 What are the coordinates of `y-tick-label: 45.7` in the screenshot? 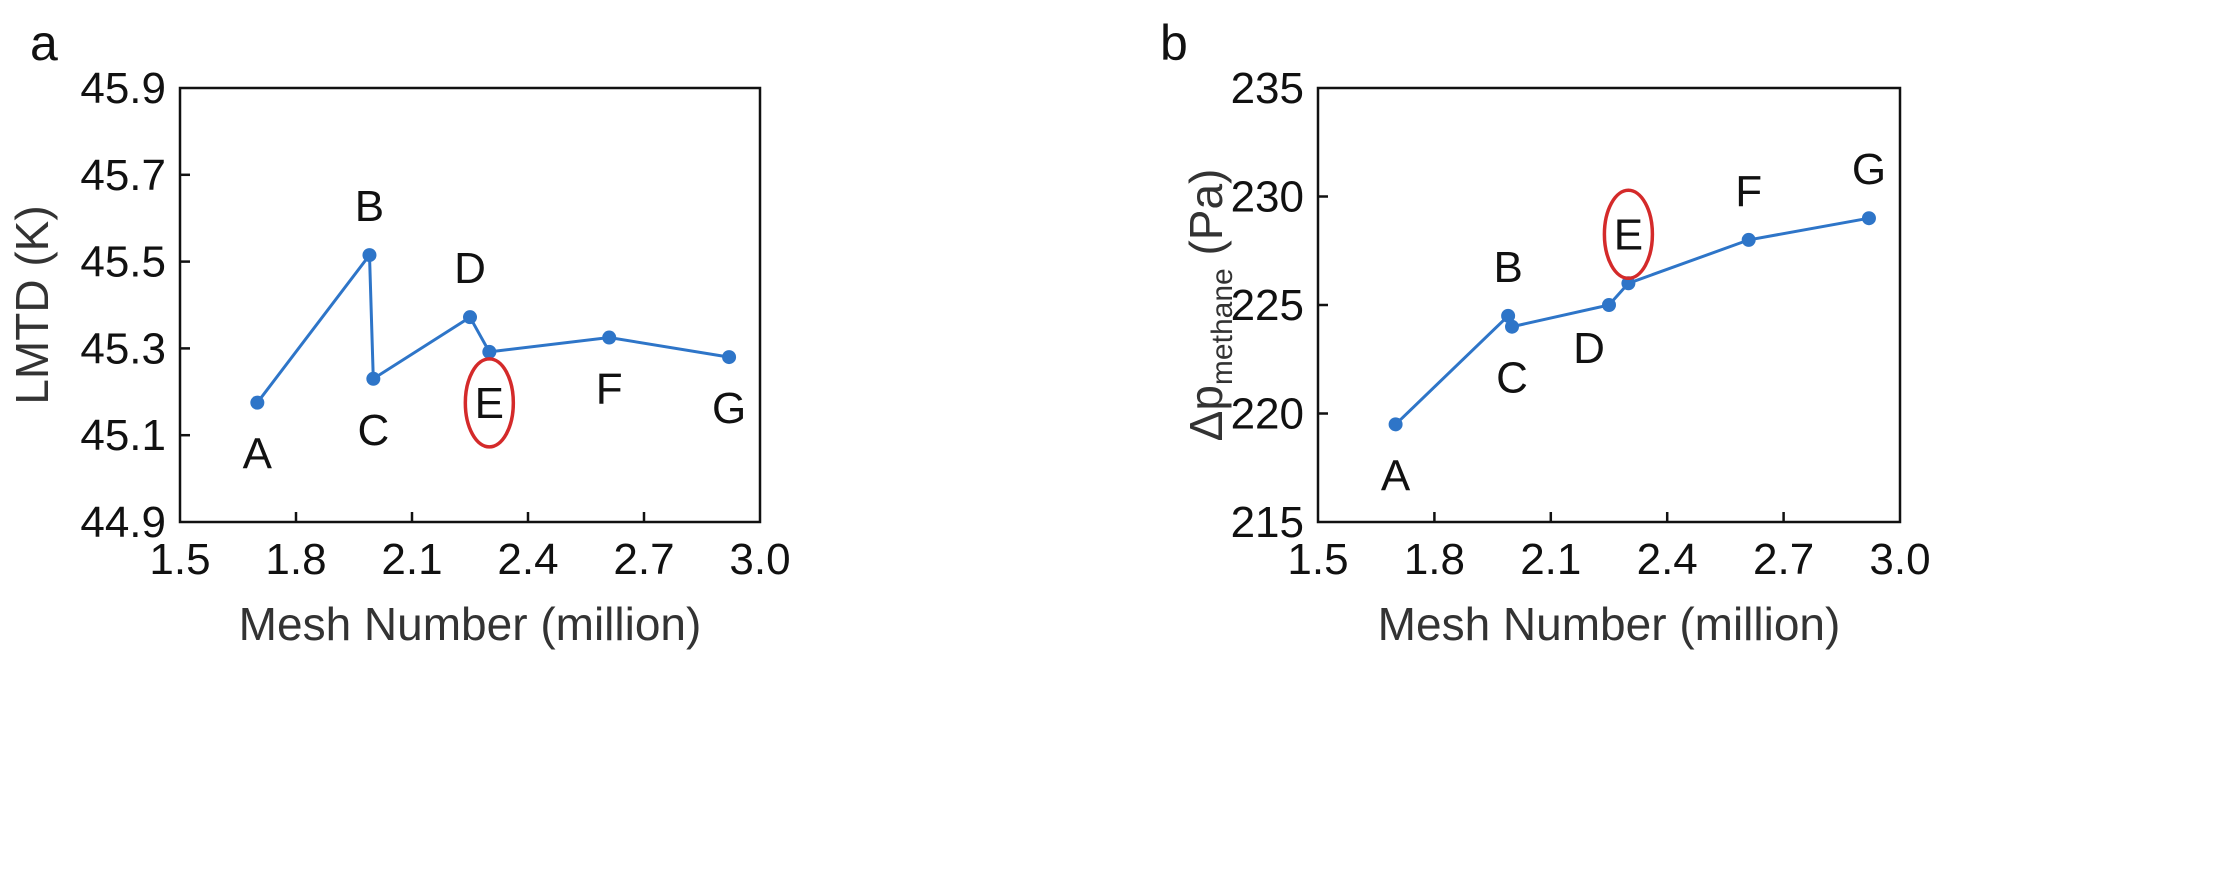 It's located at (123, 175).